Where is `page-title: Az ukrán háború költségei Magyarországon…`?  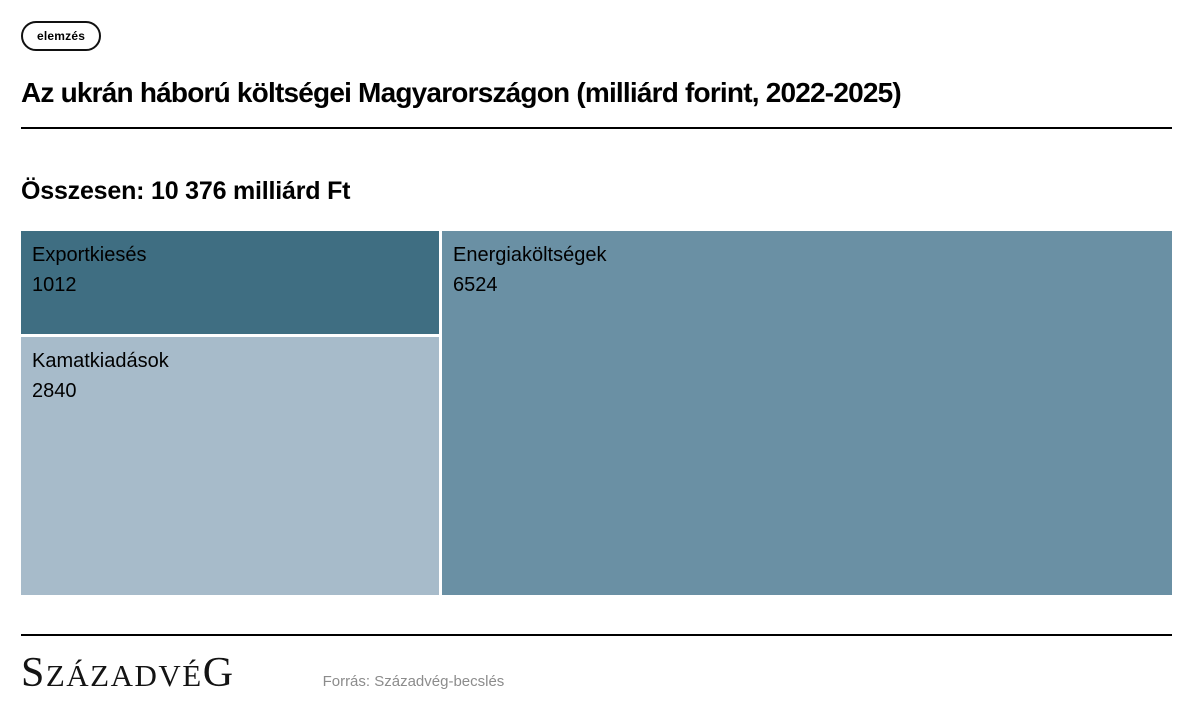
page-title: Az ukrán háború költségei Magyarországon… is located at coordinates (461, 92).